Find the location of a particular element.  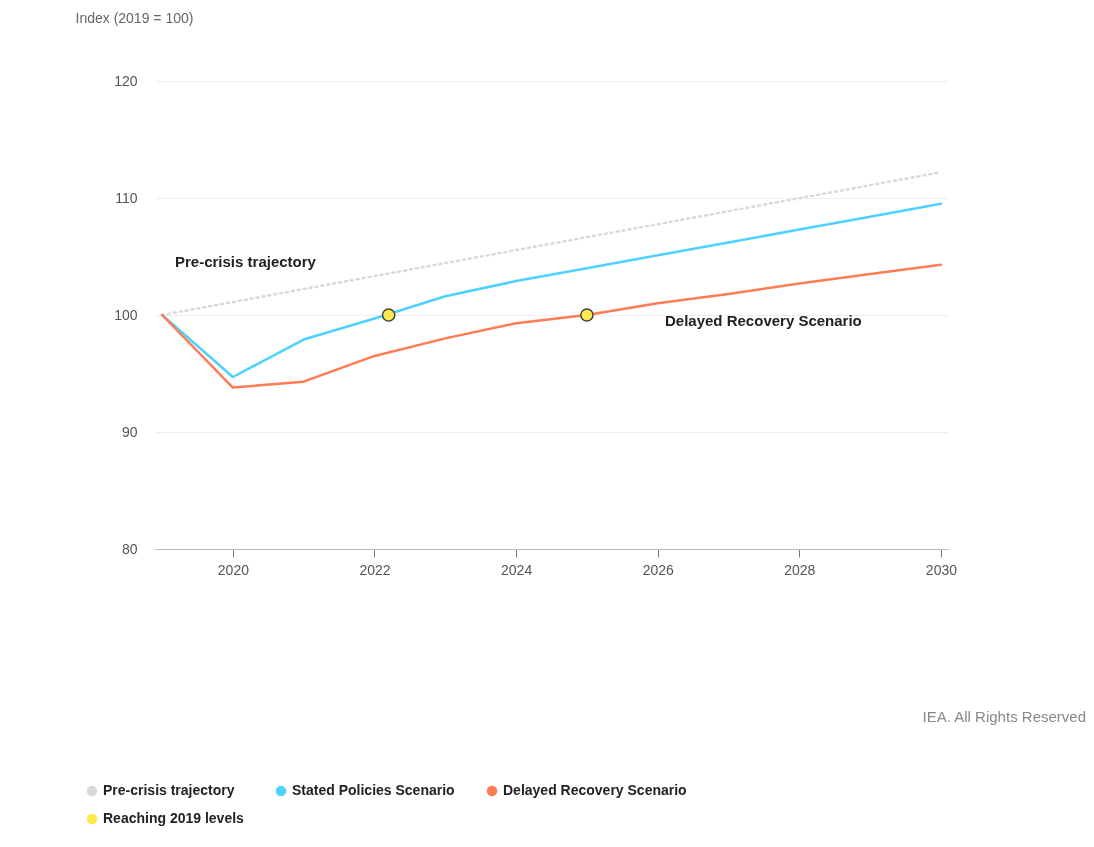

y-tick-label: 120 is located at coordinates (126, 80).